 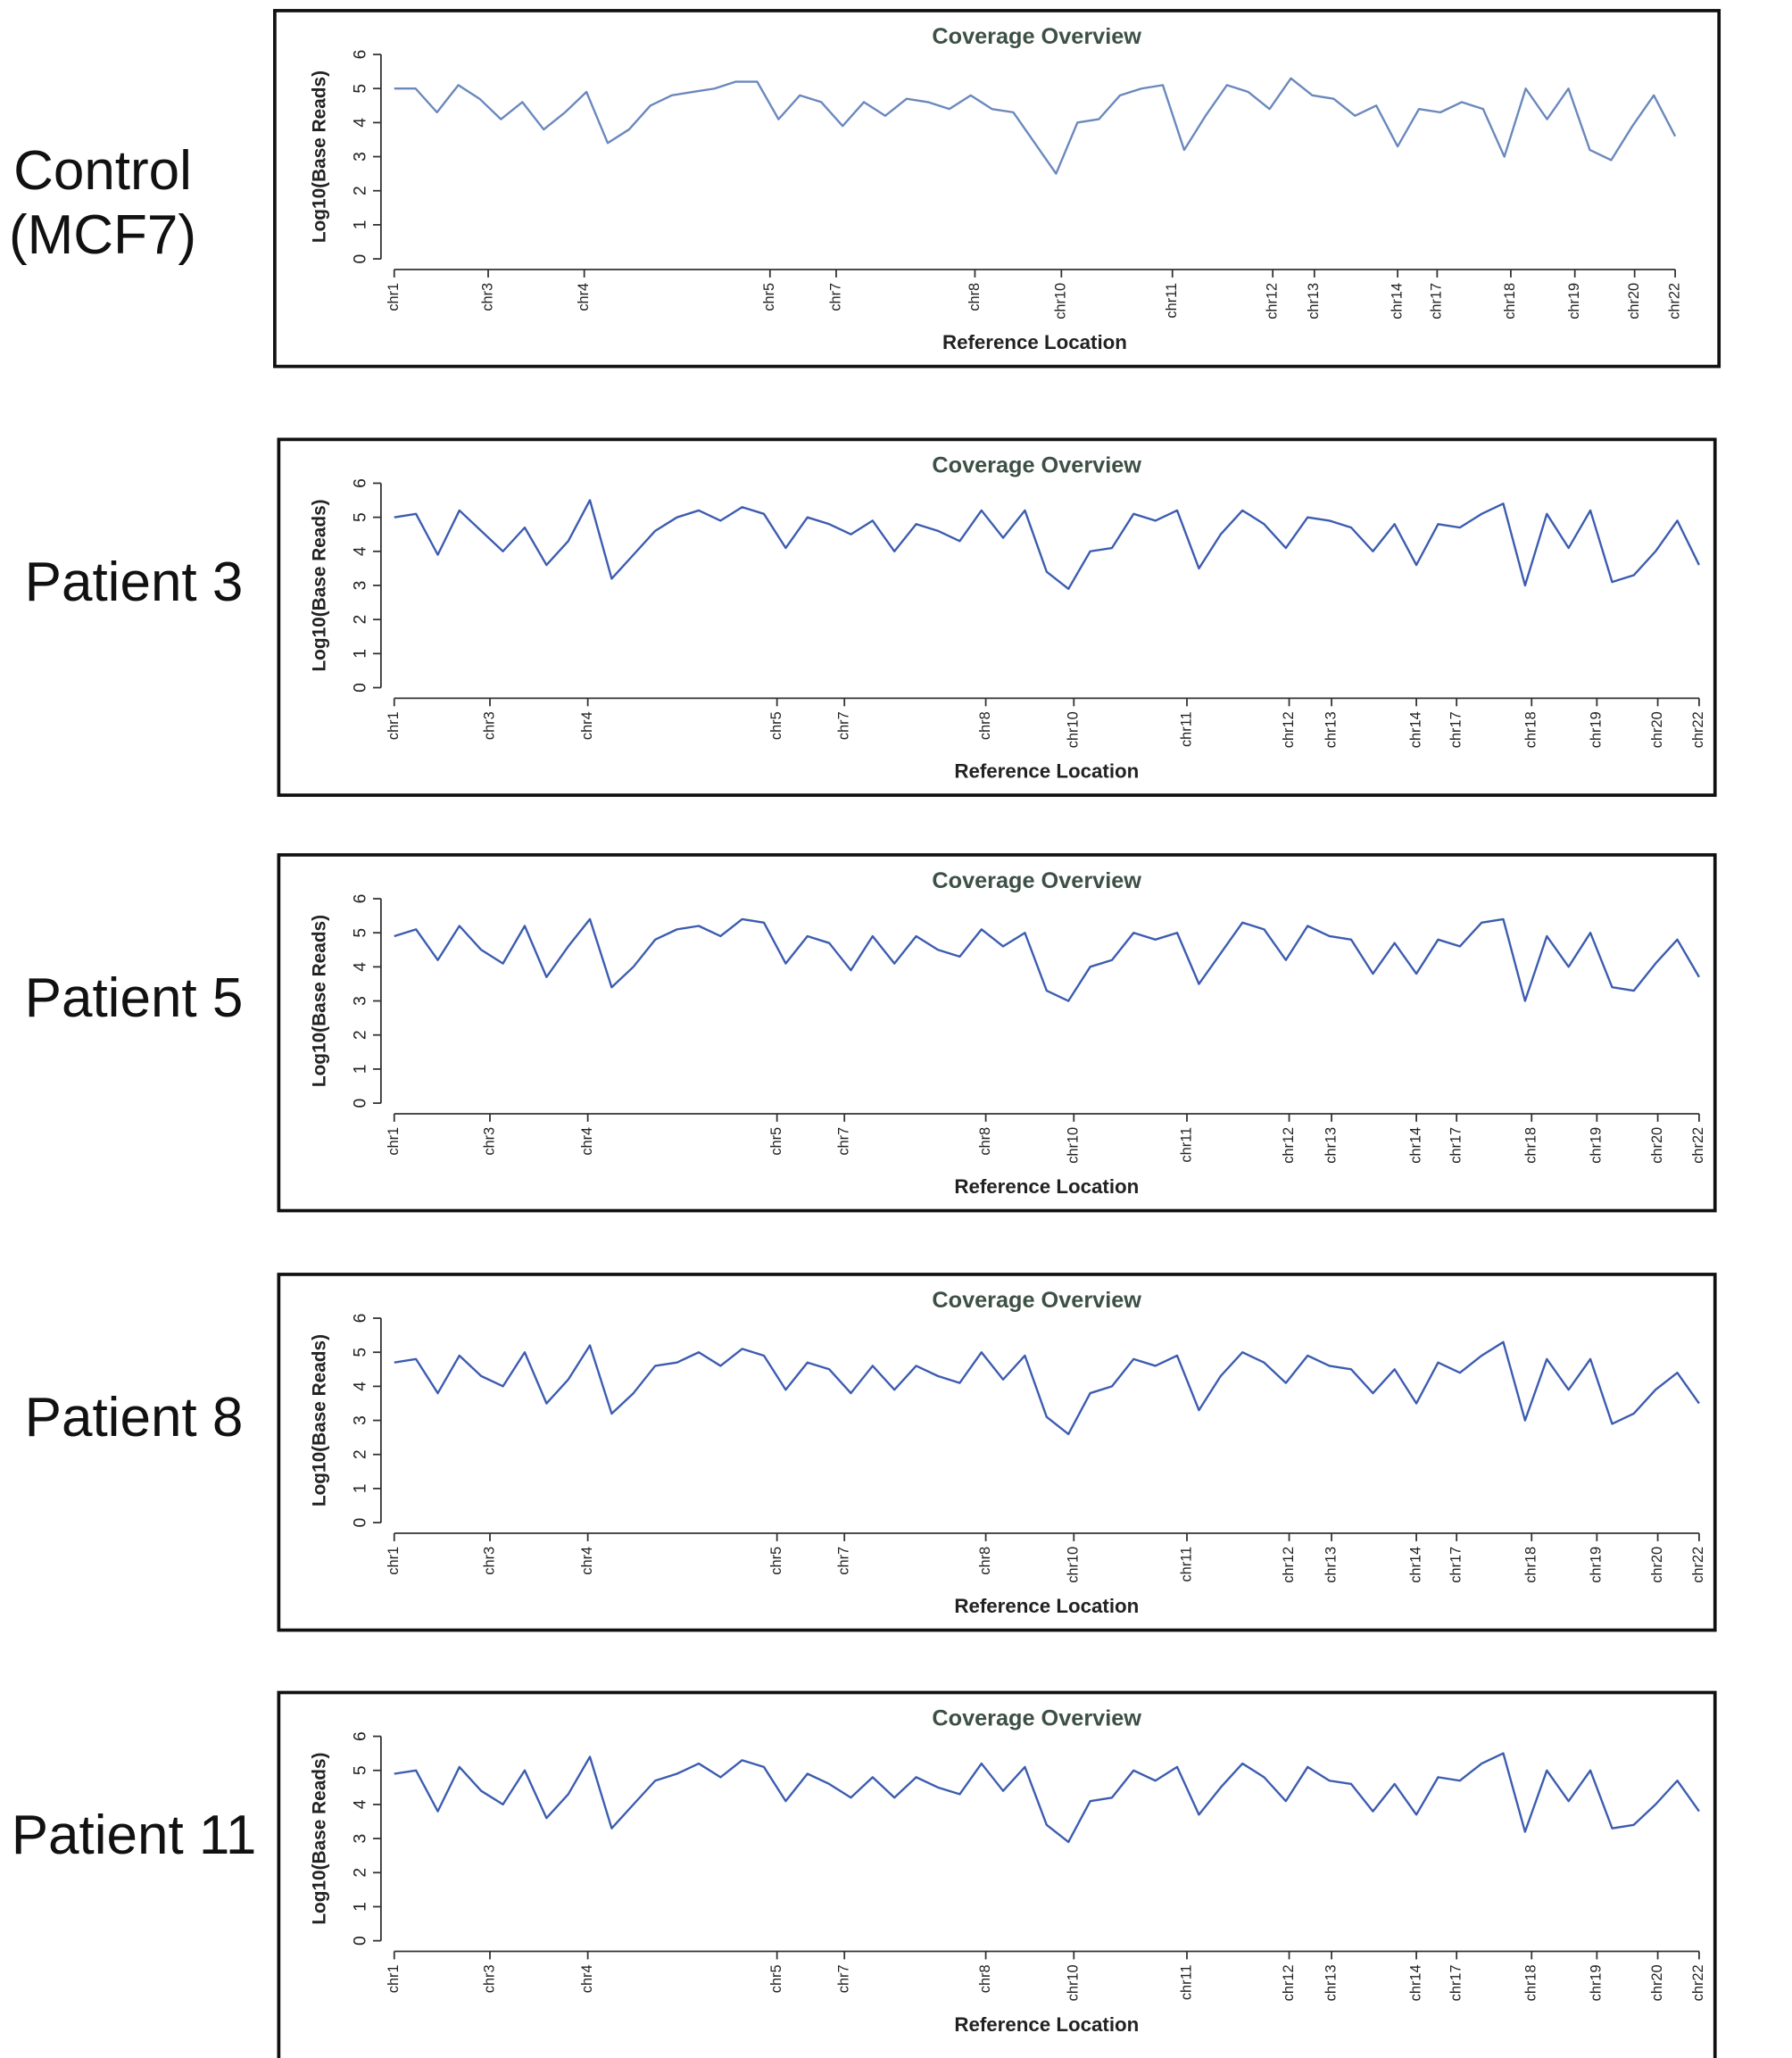 What do you see at coordinates (102, 203) in the screenshot?
I see `panel-label: Control (MCF7)` at bounding box center [102, 203].